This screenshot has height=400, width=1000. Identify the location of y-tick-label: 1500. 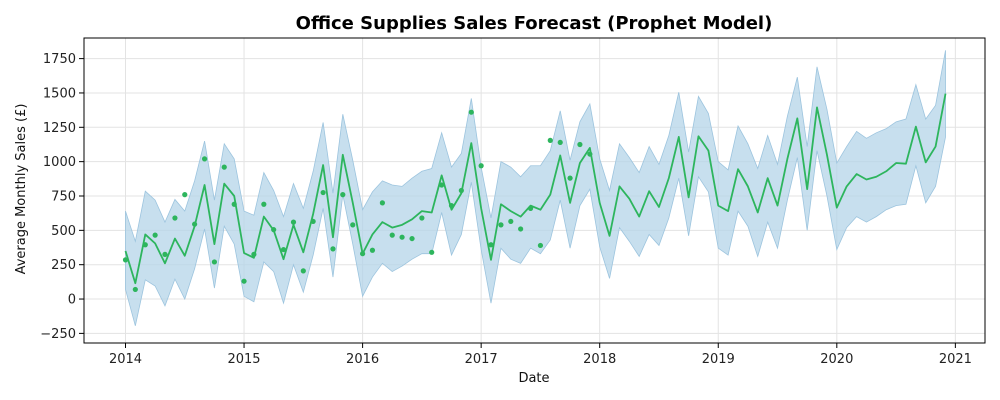
(59, 93).